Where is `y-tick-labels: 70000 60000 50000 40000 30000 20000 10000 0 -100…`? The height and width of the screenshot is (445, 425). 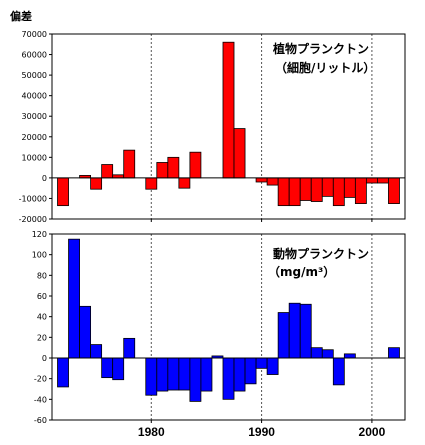 y-tick-labels: 70000 60000 50000 40000 30000 20000 10000 0 -100… is located at coordinates (35, 127).